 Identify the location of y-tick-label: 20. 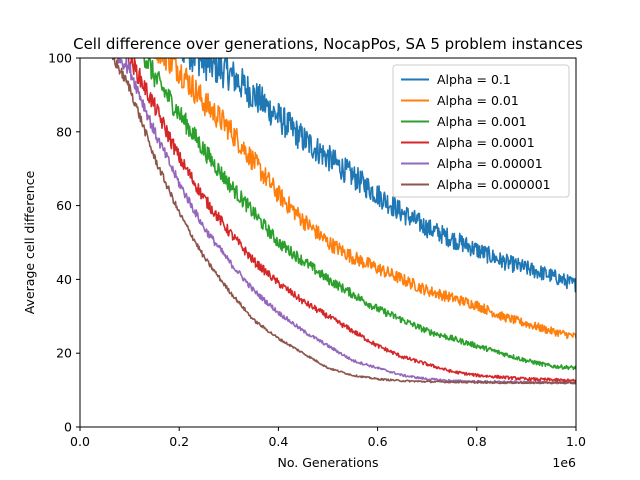
(64, 353).